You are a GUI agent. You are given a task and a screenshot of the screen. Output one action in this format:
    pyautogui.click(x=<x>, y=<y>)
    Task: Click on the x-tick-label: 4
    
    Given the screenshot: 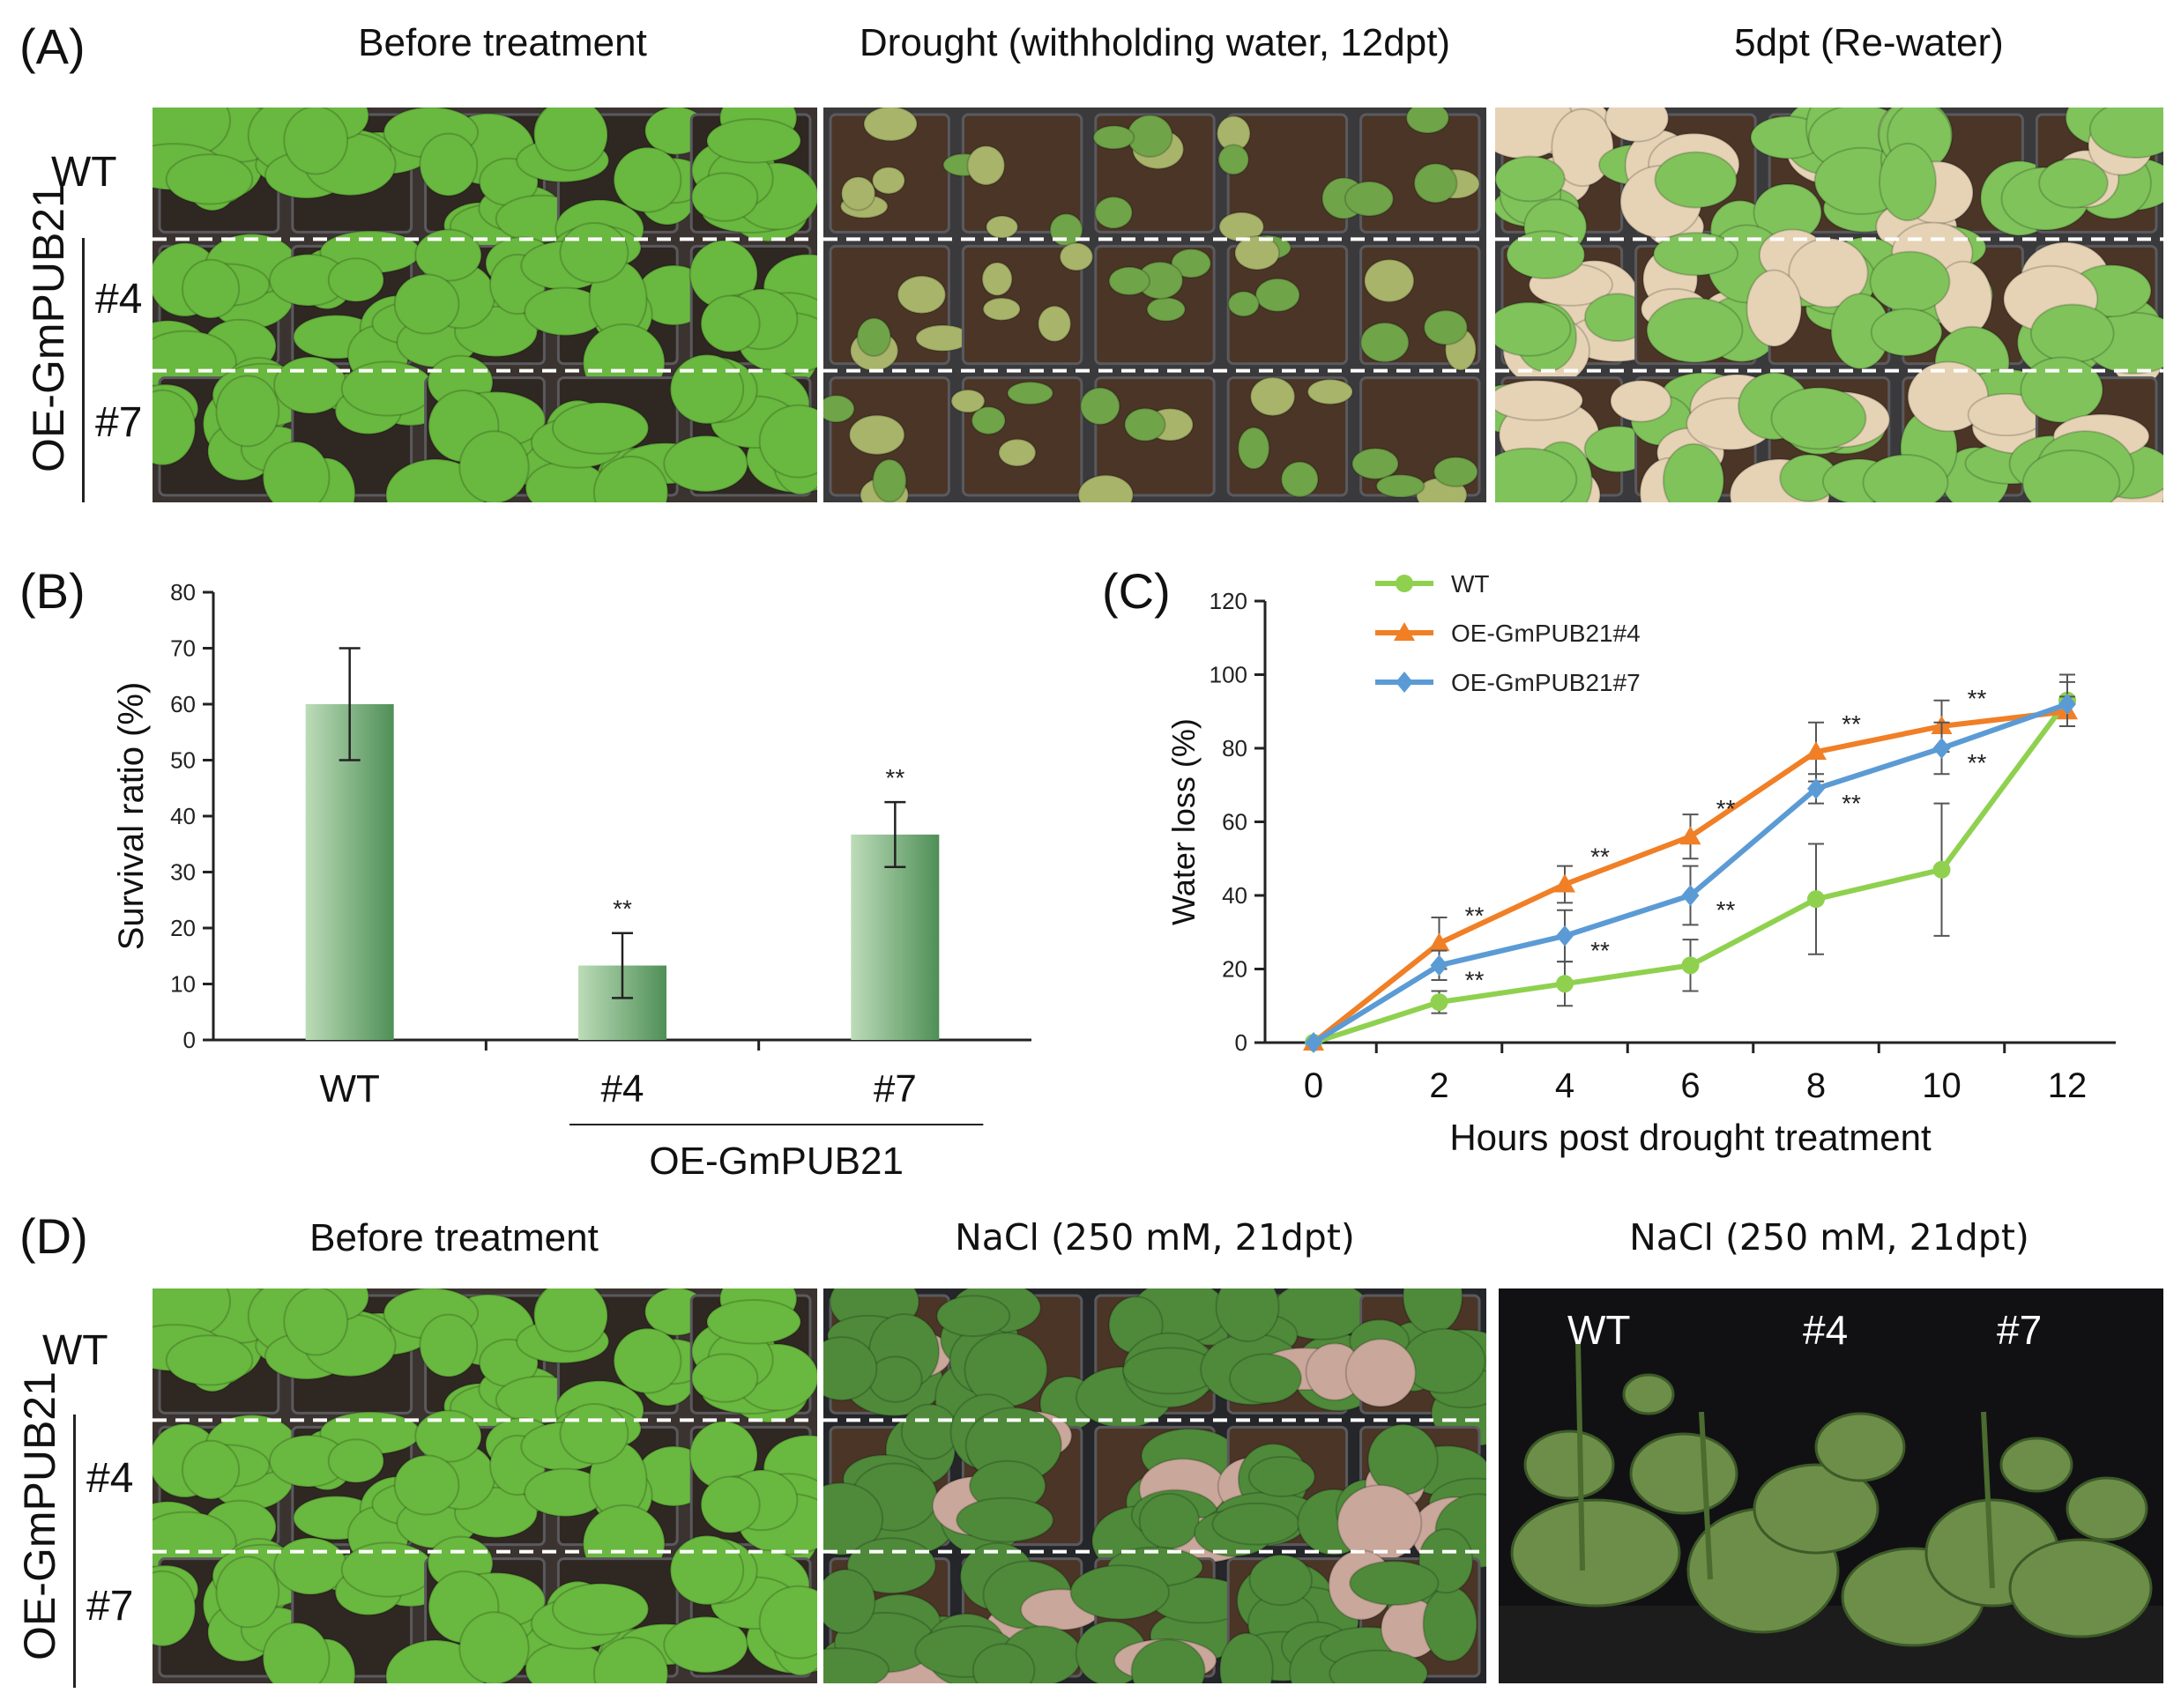 What is the action you would take?
    pyautogui.click(x=1564, y=1085)
    